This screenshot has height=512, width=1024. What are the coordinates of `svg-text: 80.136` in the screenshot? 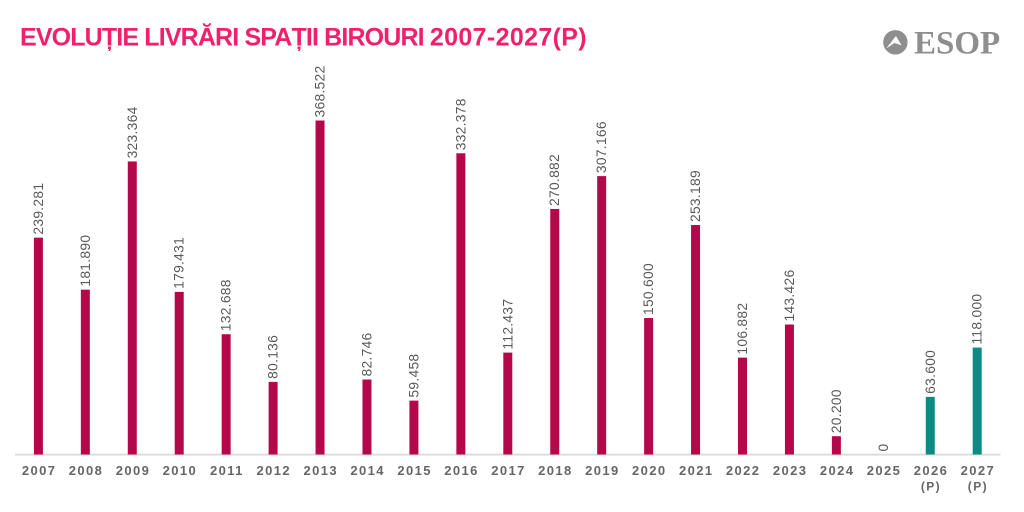 It's located at (273, 357).